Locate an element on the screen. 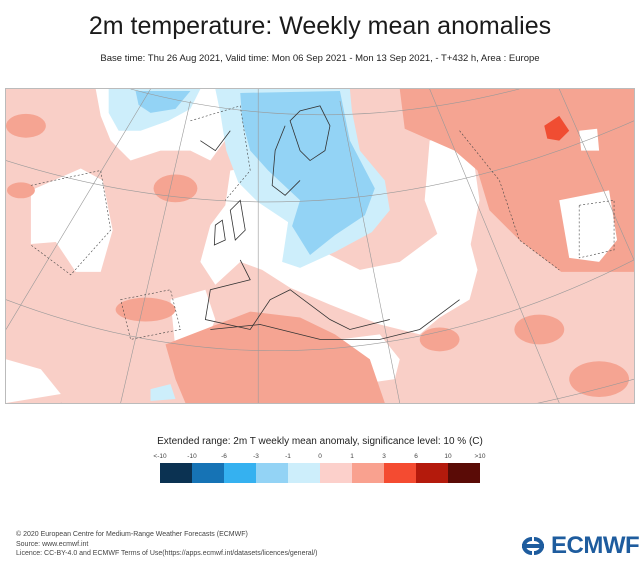 This screenshot has width=640, height=576. strong-warm-area is located at coordinates (557, 128).